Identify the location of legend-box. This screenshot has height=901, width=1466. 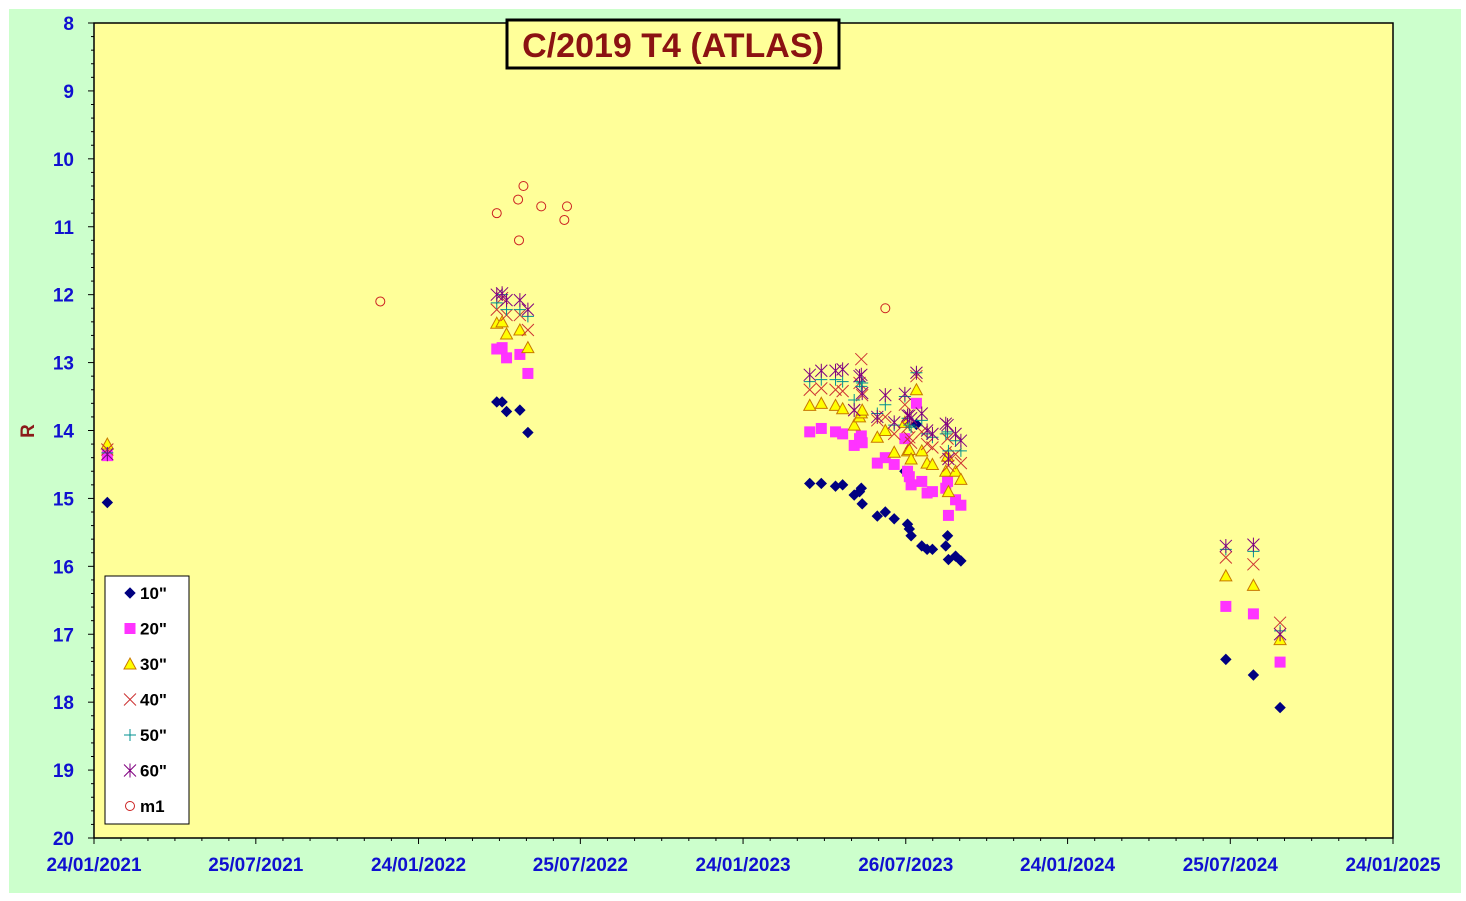
(147, 700).